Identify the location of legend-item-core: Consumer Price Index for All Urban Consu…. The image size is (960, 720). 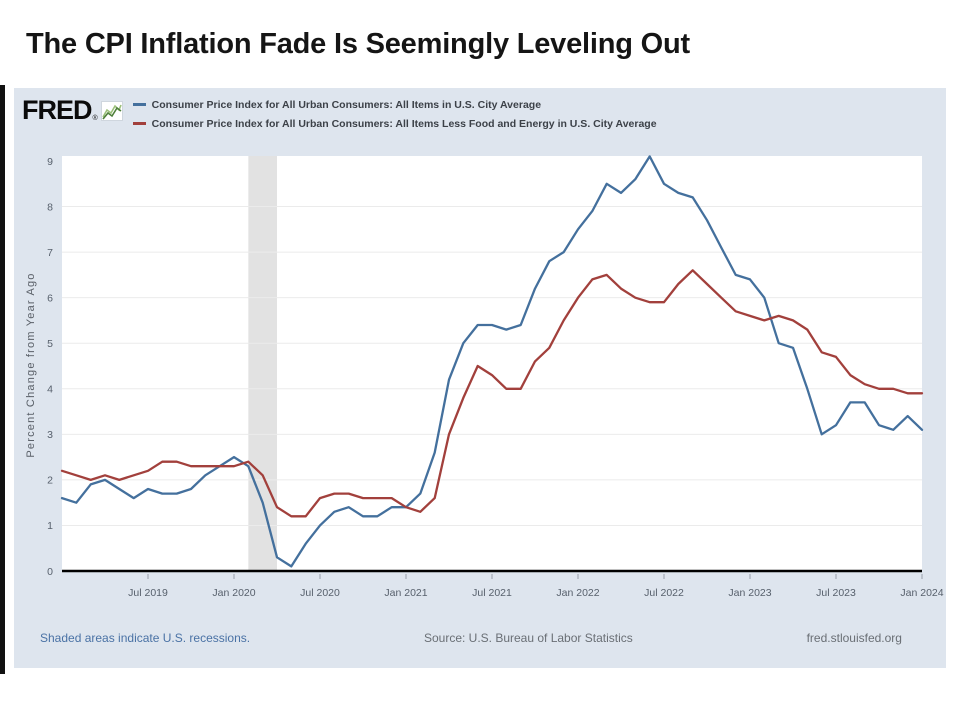
(394, 123).